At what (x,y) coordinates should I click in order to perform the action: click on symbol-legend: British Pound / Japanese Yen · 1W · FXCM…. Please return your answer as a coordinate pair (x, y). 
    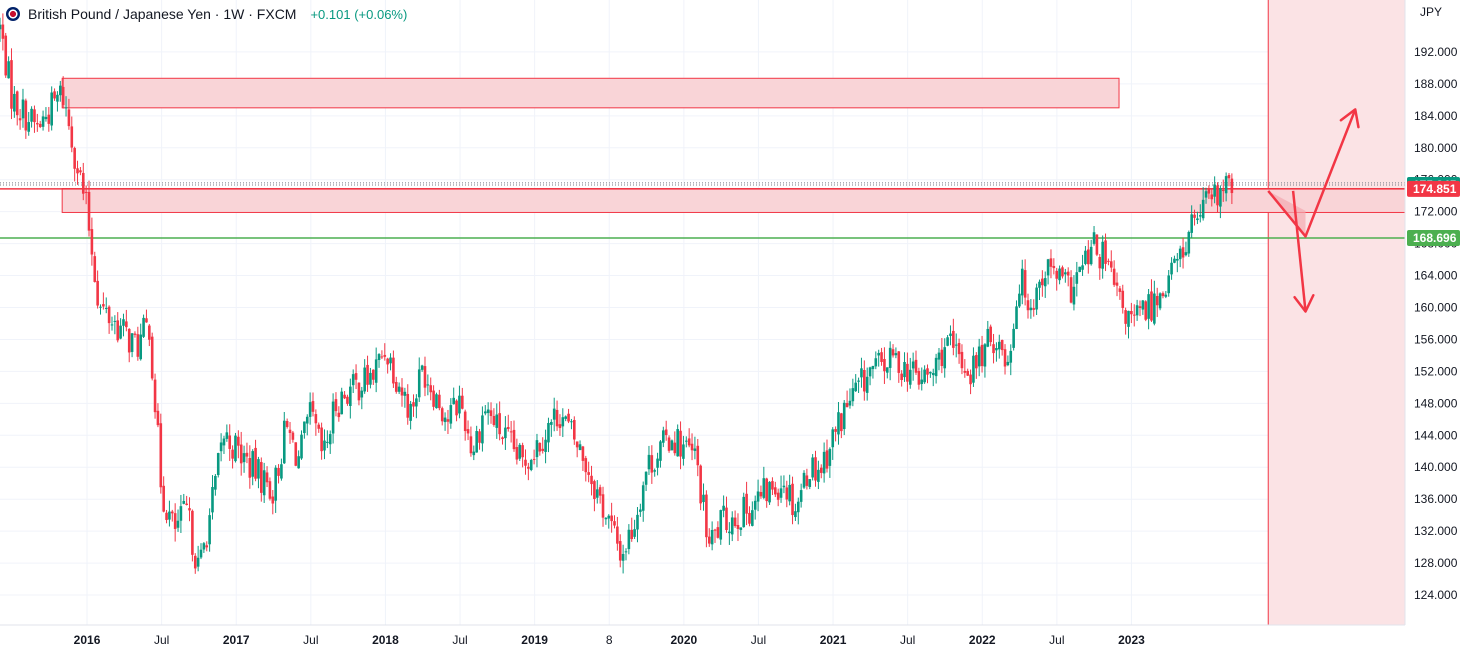
    Looking at the image, I should click on (206, 14).